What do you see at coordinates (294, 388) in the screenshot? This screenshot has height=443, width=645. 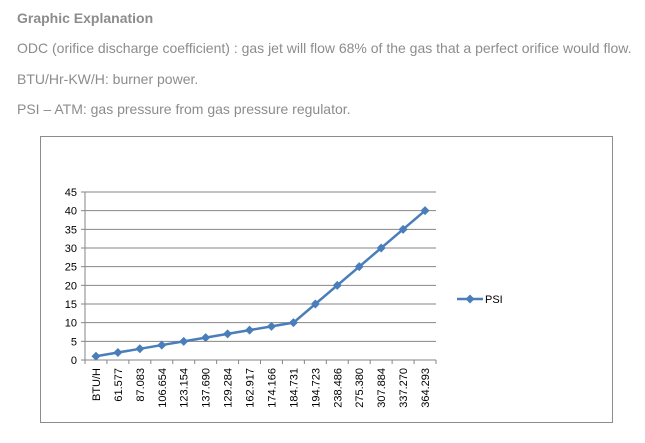 I see `x-tick-label: 184.731` at bounding box center [294, 388].